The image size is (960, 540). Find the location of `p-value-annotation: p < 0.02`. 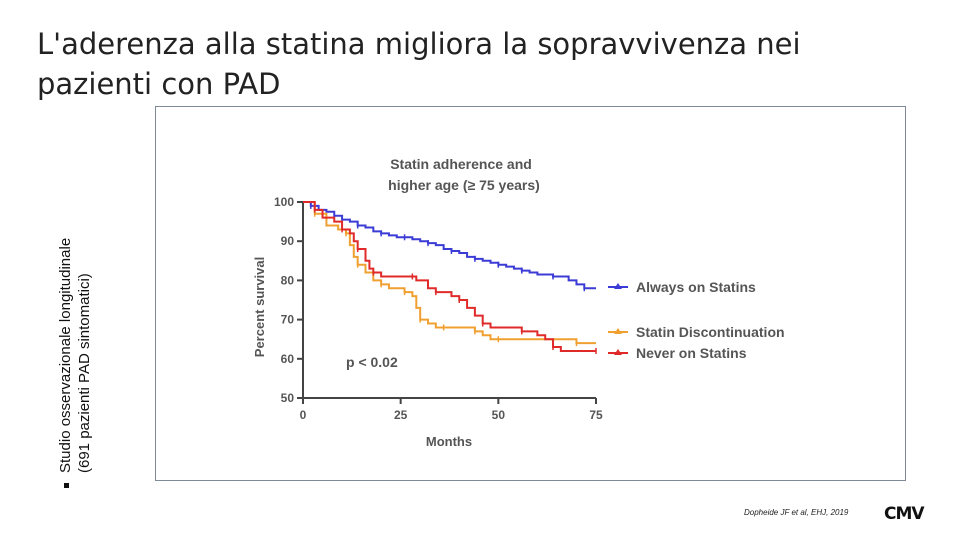

p-value-annotation: p < 0.02 is located at coordinates (372, 362).